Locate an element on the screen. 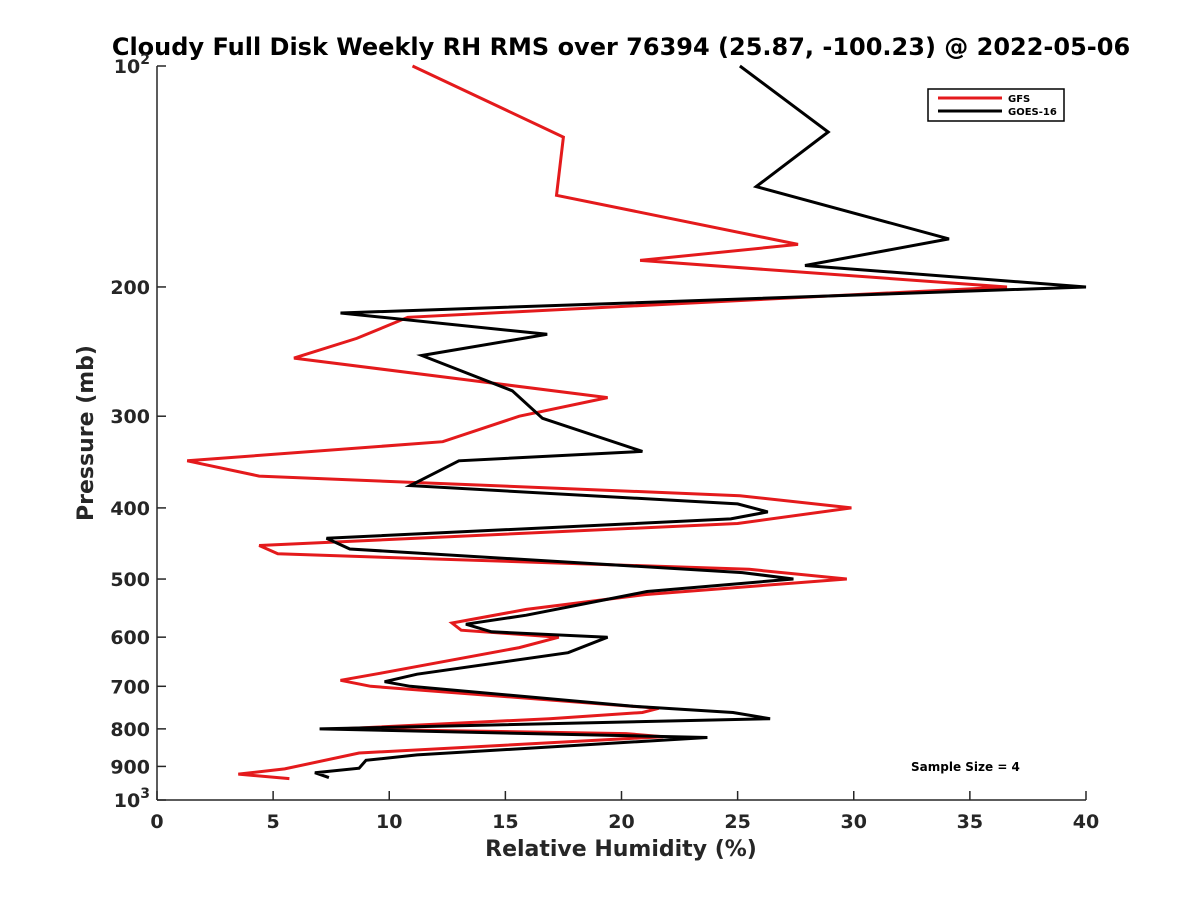  y-tick-label: 200 is located at coordinates (130, 288).